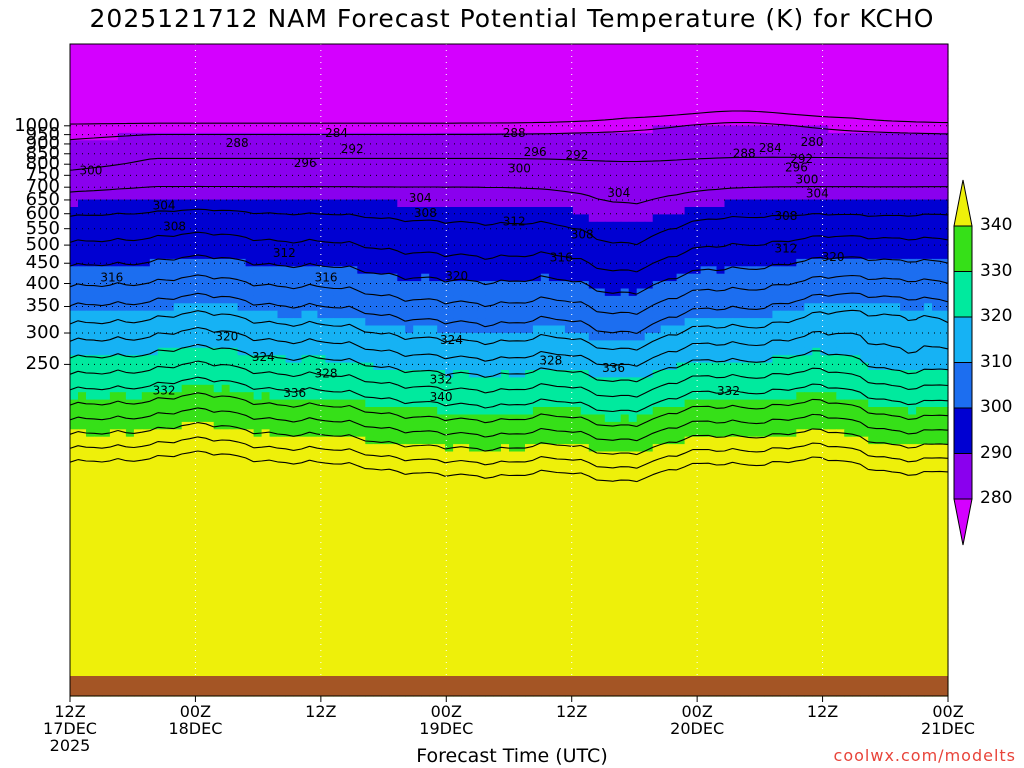 The height and width of the screenshot is (768, 1024). I want to click on y-tick-label: 650, so click(42, 199).